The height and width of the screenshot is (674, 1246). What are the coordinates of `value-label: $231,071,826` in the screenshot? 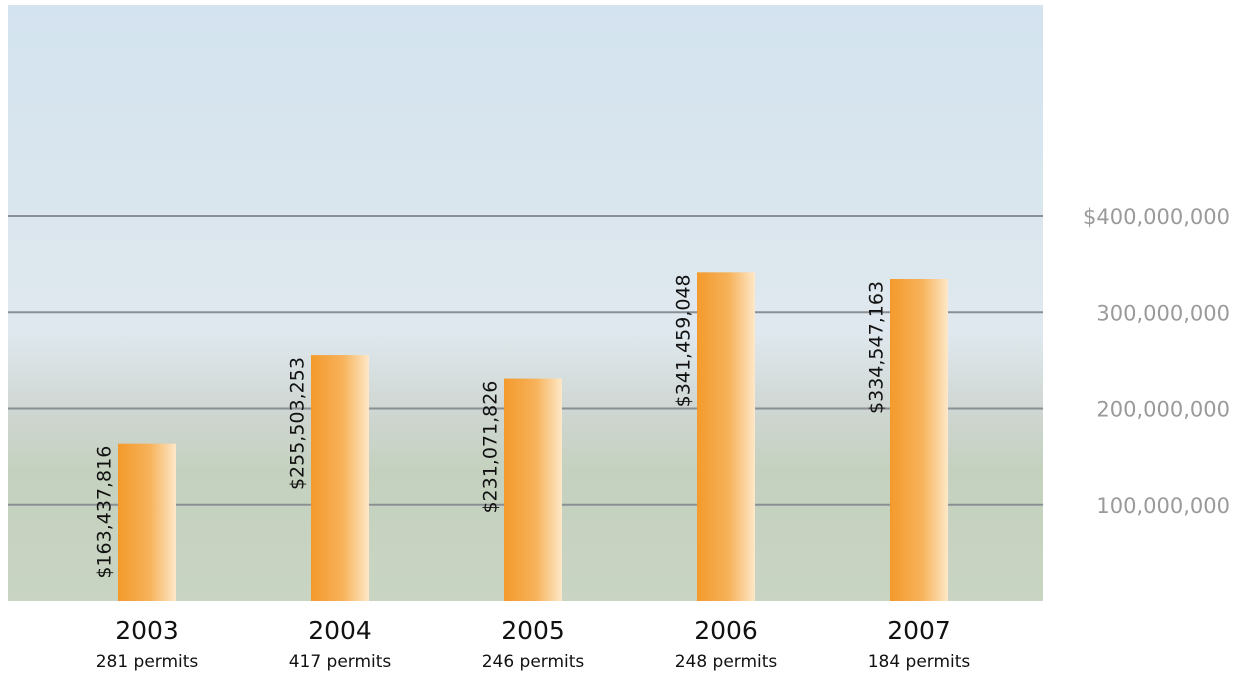 It's located at (491, 447).